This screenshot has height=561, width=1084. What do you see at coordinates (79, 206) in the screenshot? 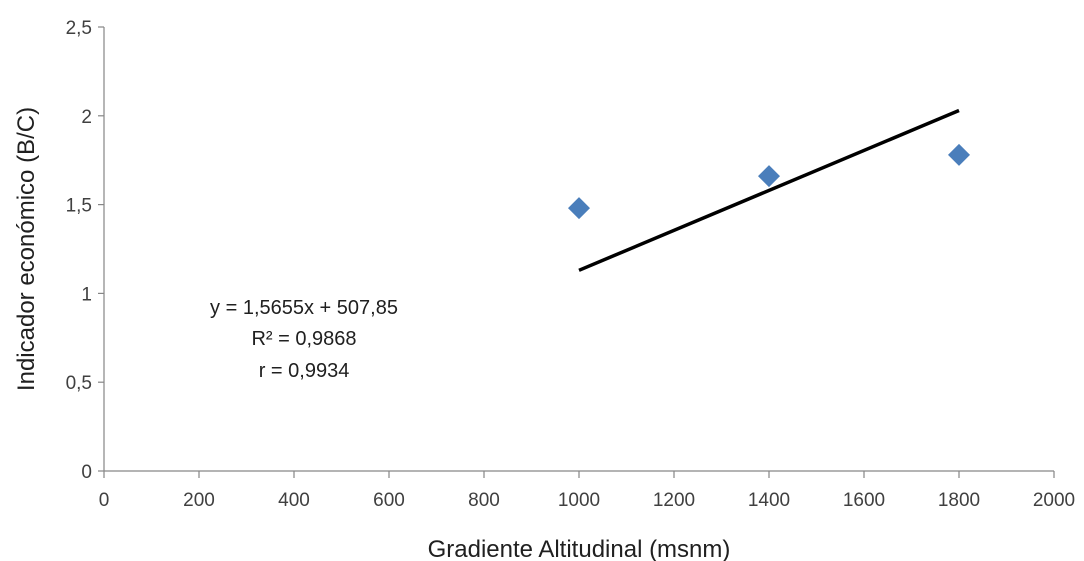
I see `y-tick-label: 1,5` at bounding box center [79, 206].